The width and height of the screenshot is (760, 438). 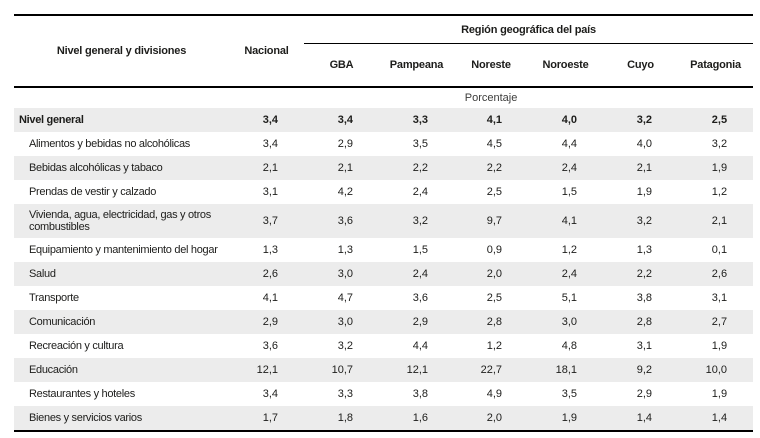 What do you see at coordinates (644, 370) in the screenshot?
I see `value-cell: 9,2` at bounding box center [644, 370].